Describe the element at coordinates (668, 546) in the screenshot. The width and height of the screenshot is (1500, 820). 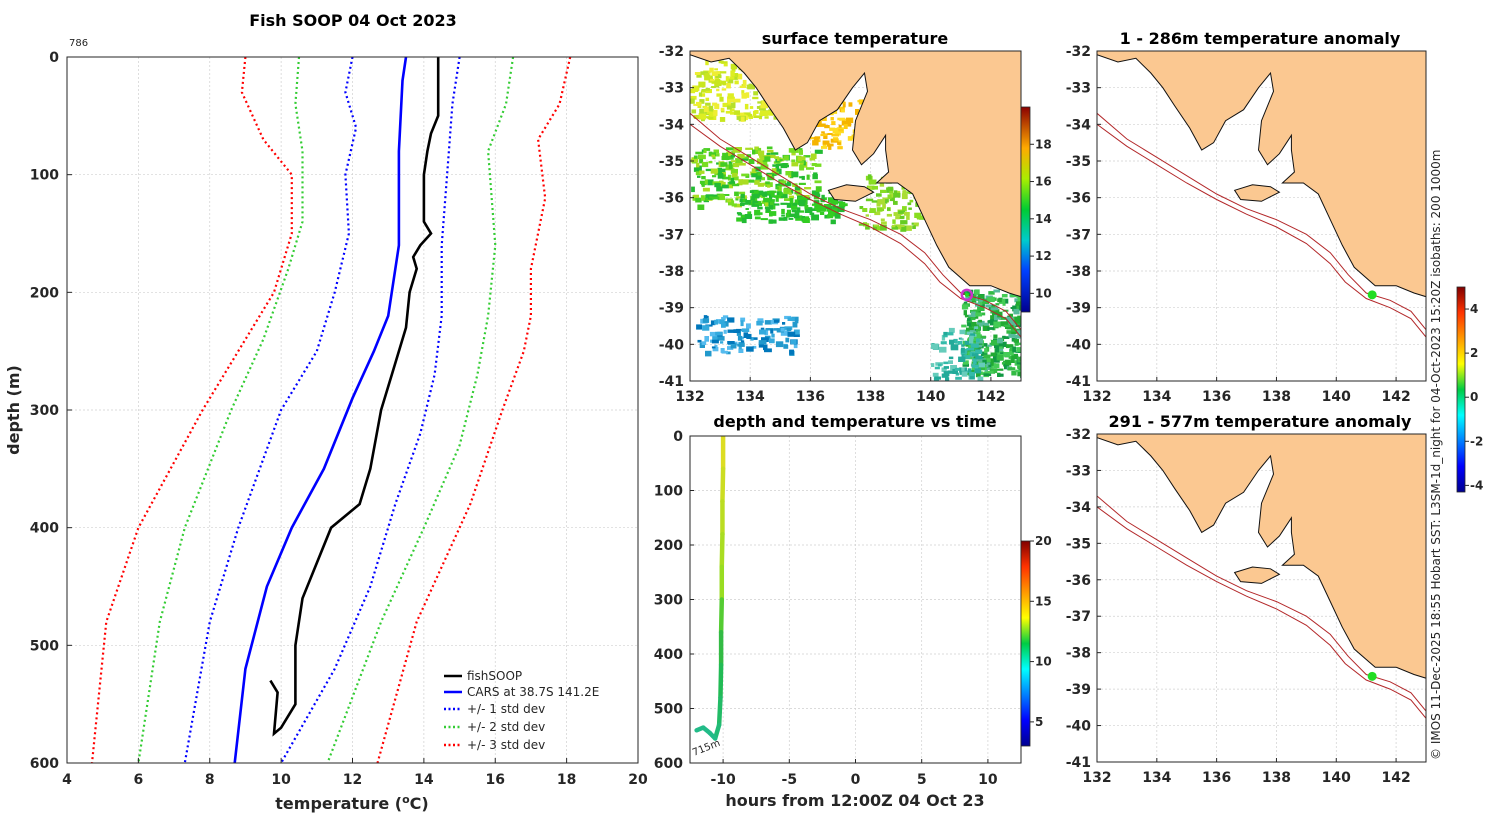
I see `time-ytick-label: 200` at that location.